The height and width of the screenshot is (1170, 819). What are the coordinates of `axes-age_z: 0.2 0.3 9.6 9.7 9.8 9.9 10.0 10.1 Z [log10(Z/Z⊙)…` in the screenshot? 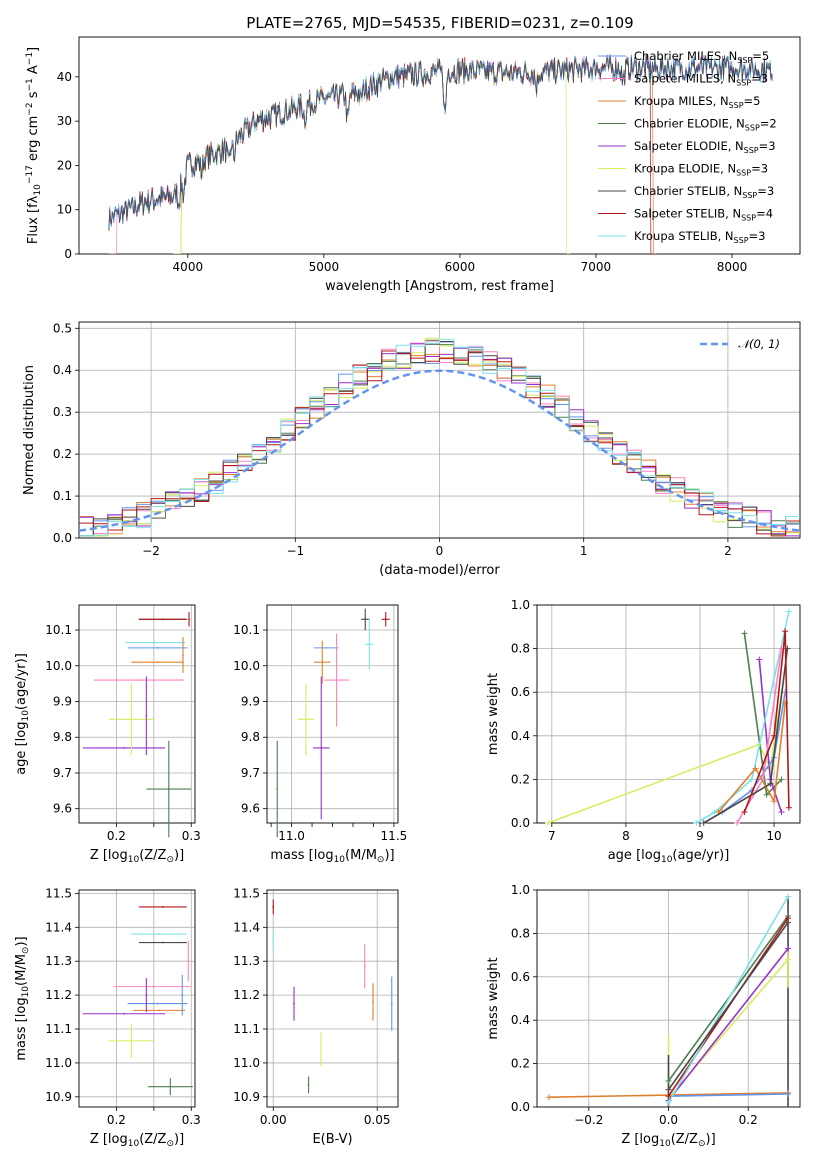 It's located at (107, 734).